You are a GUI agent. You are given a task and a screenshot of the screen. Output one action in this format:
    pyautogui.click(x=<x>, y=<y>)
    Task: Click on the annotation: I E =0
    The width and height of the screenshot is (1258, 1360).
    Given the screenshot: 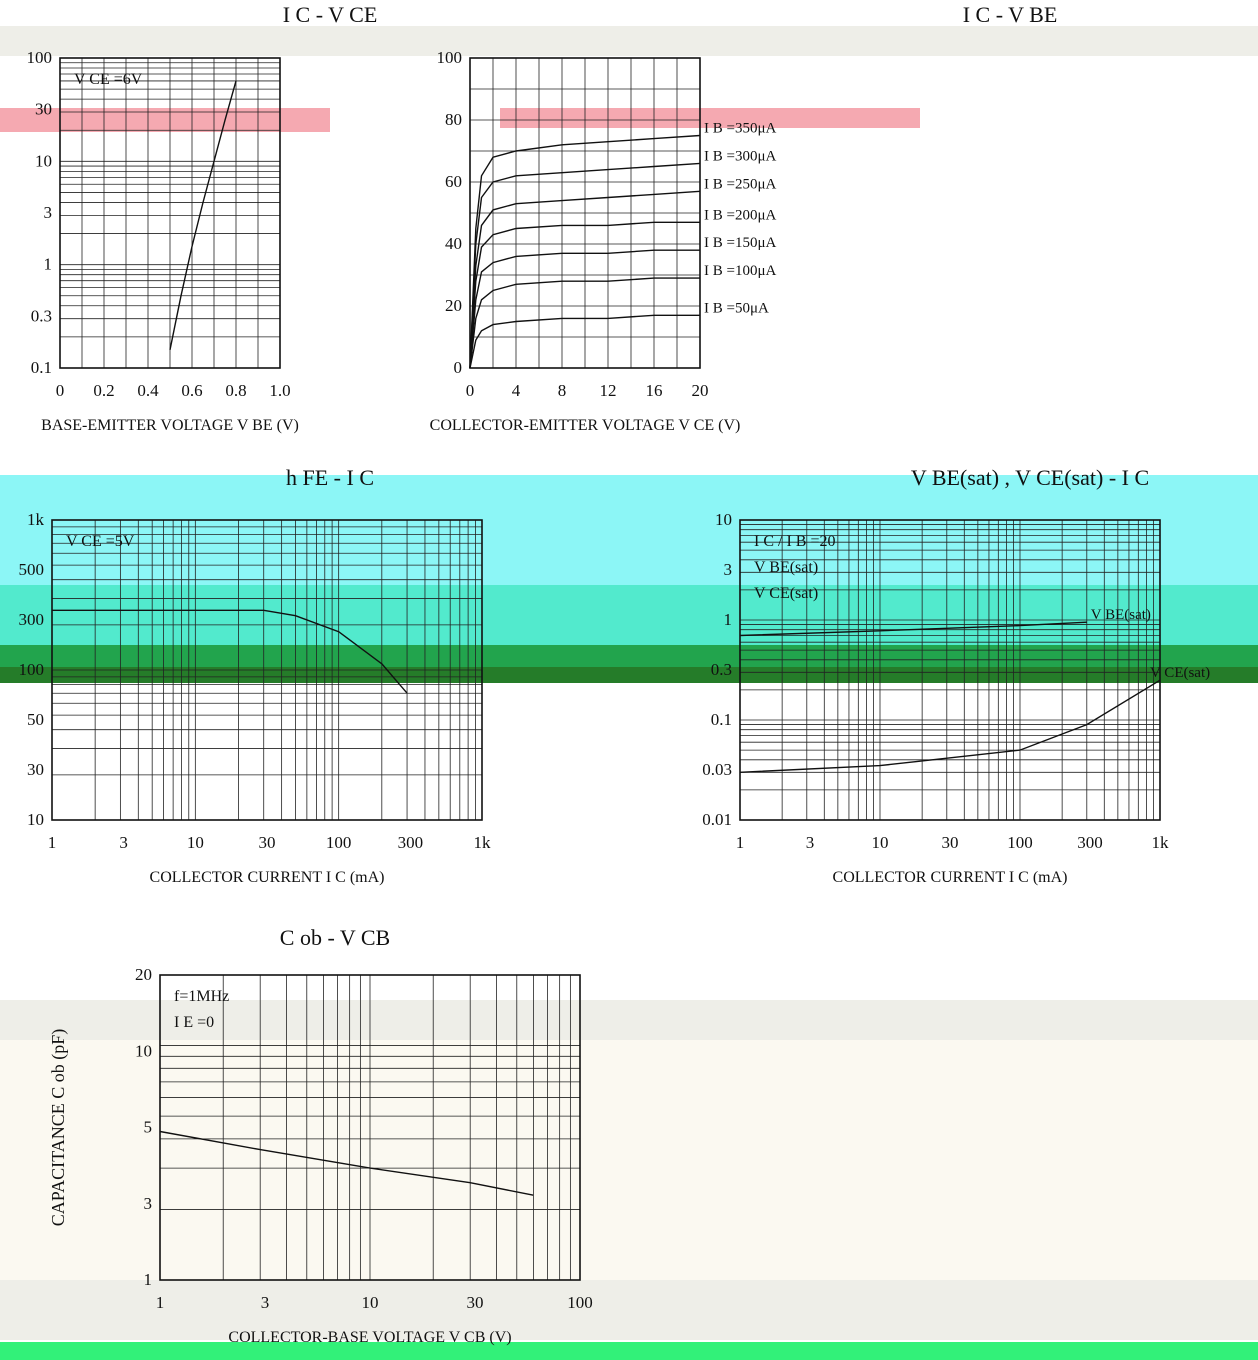 What is the action you would take?
    pyautogui.click(x=194, y=1022)
    